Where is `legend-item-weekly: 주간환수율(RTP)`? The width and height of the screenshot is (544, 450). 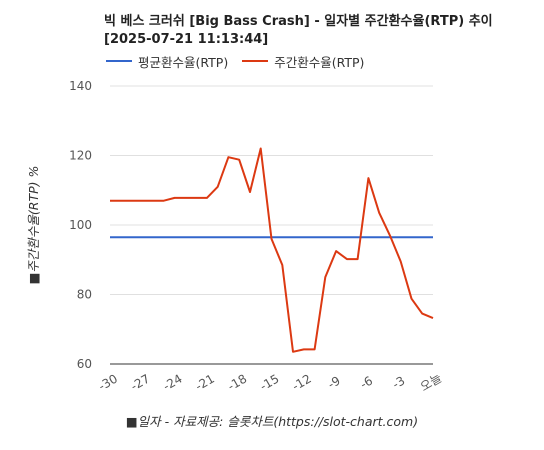 legend-item-weekly: 주간환수율(RTP) is located at coordinates (303, 61).